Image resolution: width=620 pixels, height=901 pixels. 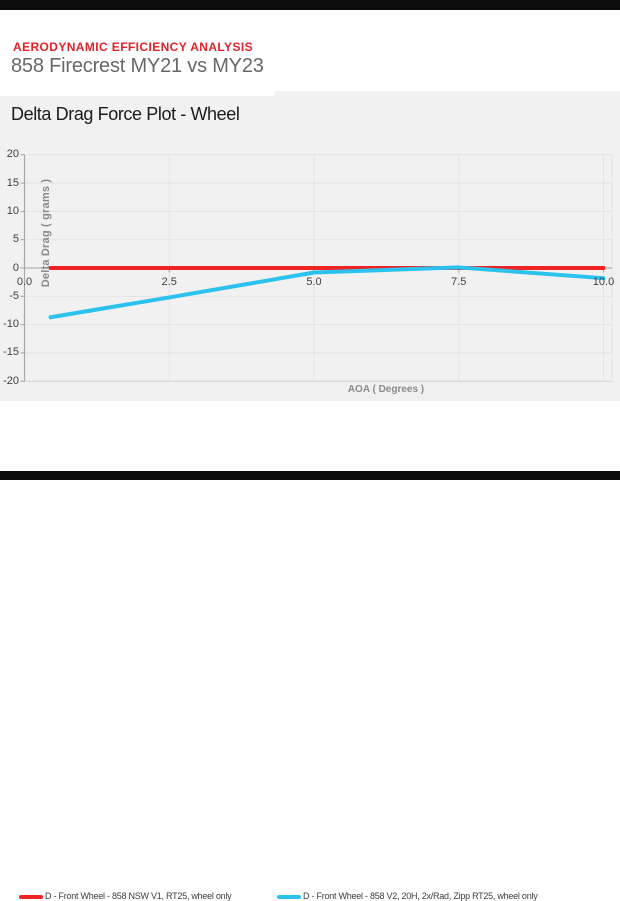 What do you see at coordinates (310, 475) in the screenshot?
I see `bottom-black-bar` at bounding box center [310, 475].